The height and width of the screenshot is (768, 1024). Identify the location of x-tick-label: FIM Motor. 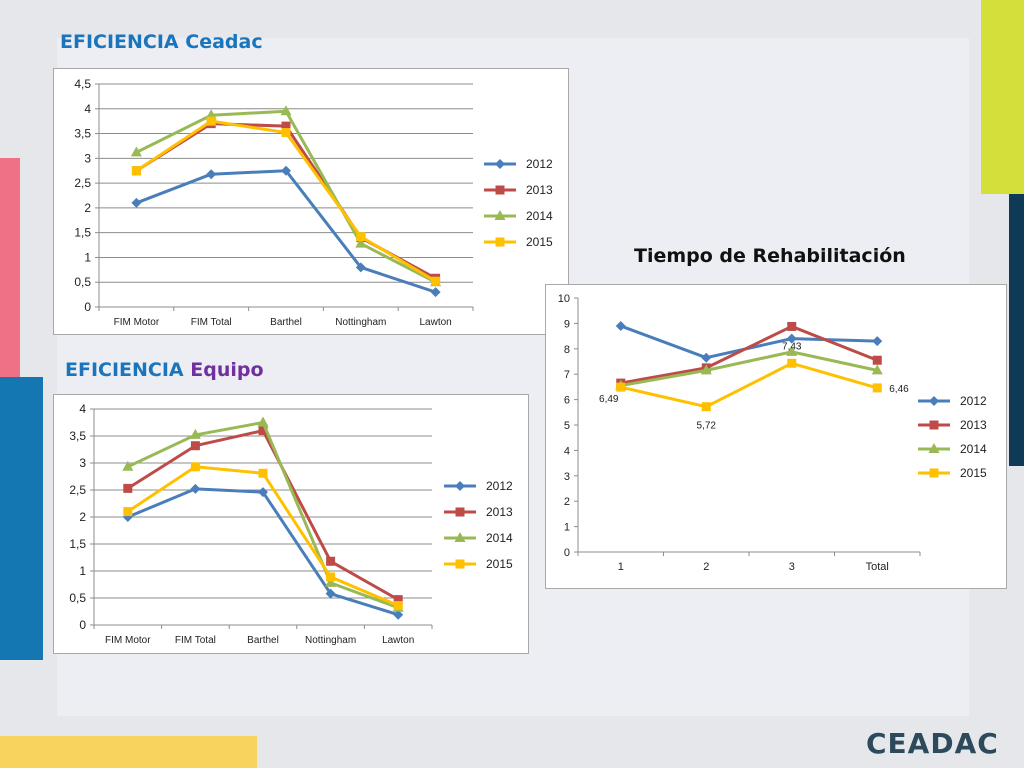
(128, 640).